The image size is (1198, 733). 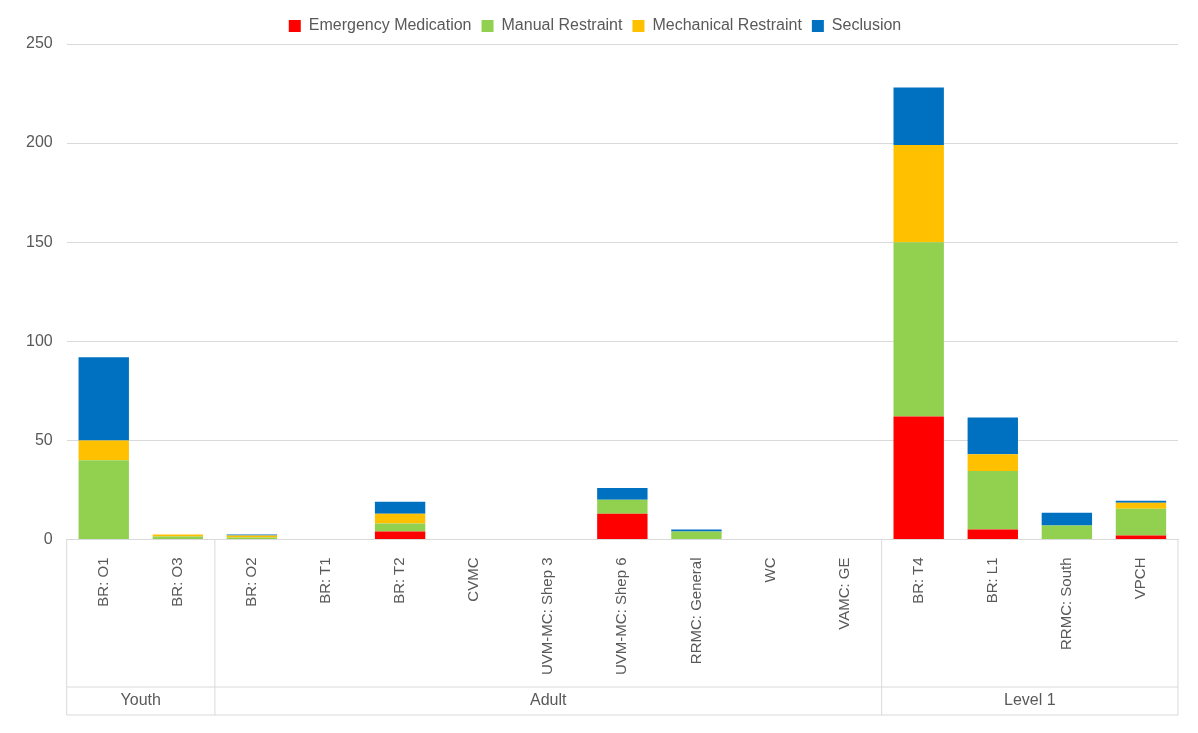 I want to click on legend-label: Manual Restraint, so click(x=562, y=25).